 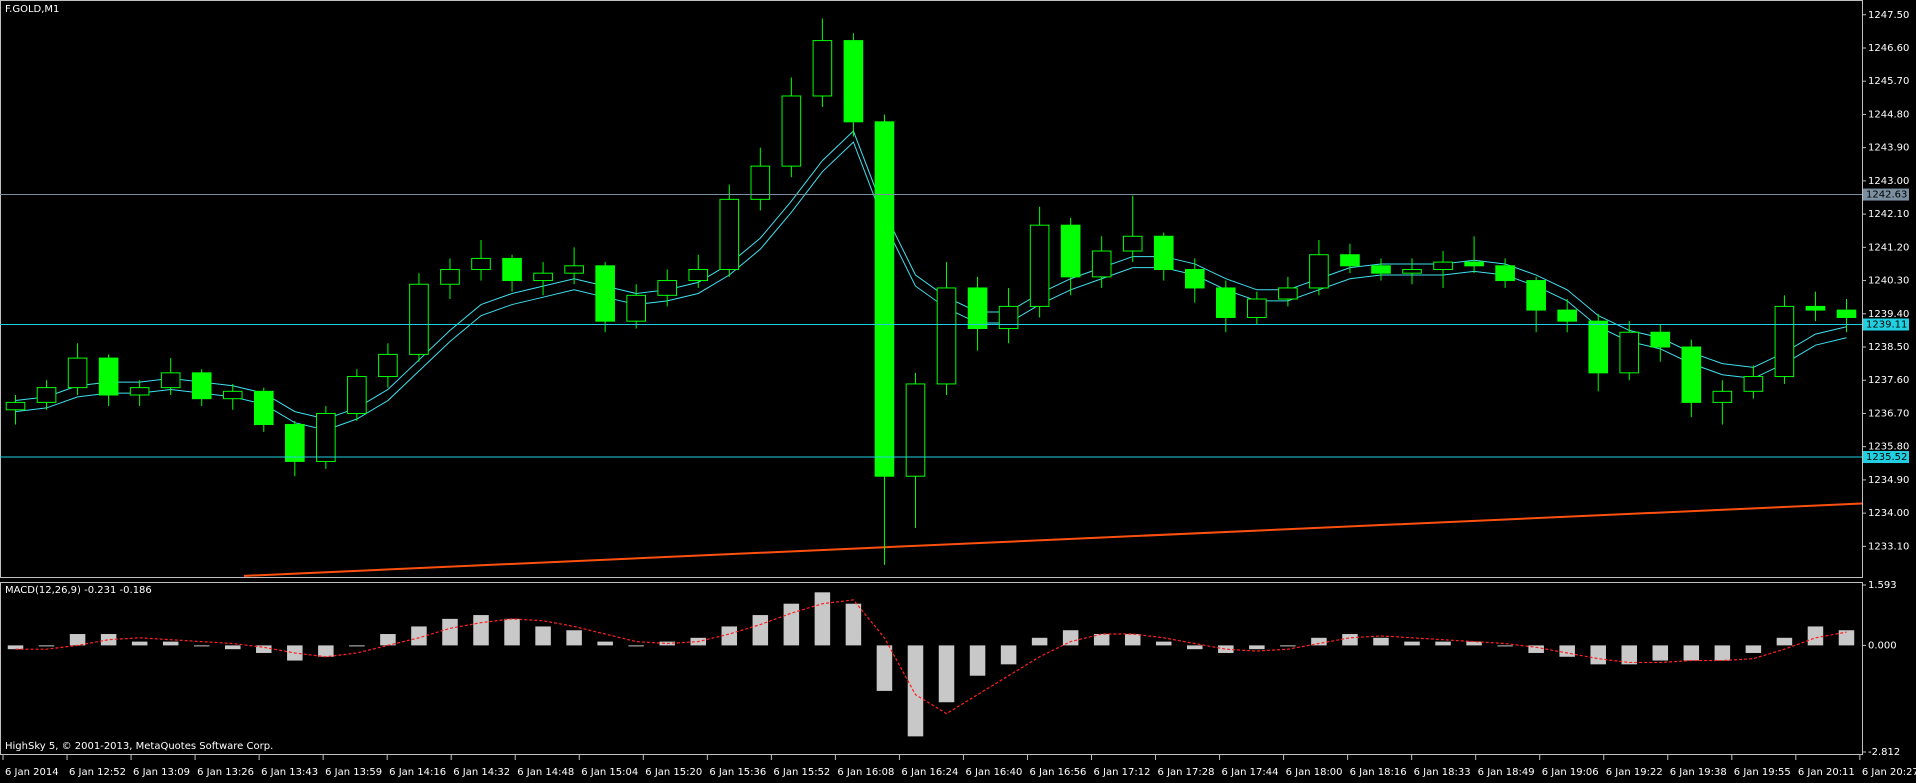 I want to click on macd-title: MACD(12,26,9) -0.231 -0.186, so click(x=78, y=590).